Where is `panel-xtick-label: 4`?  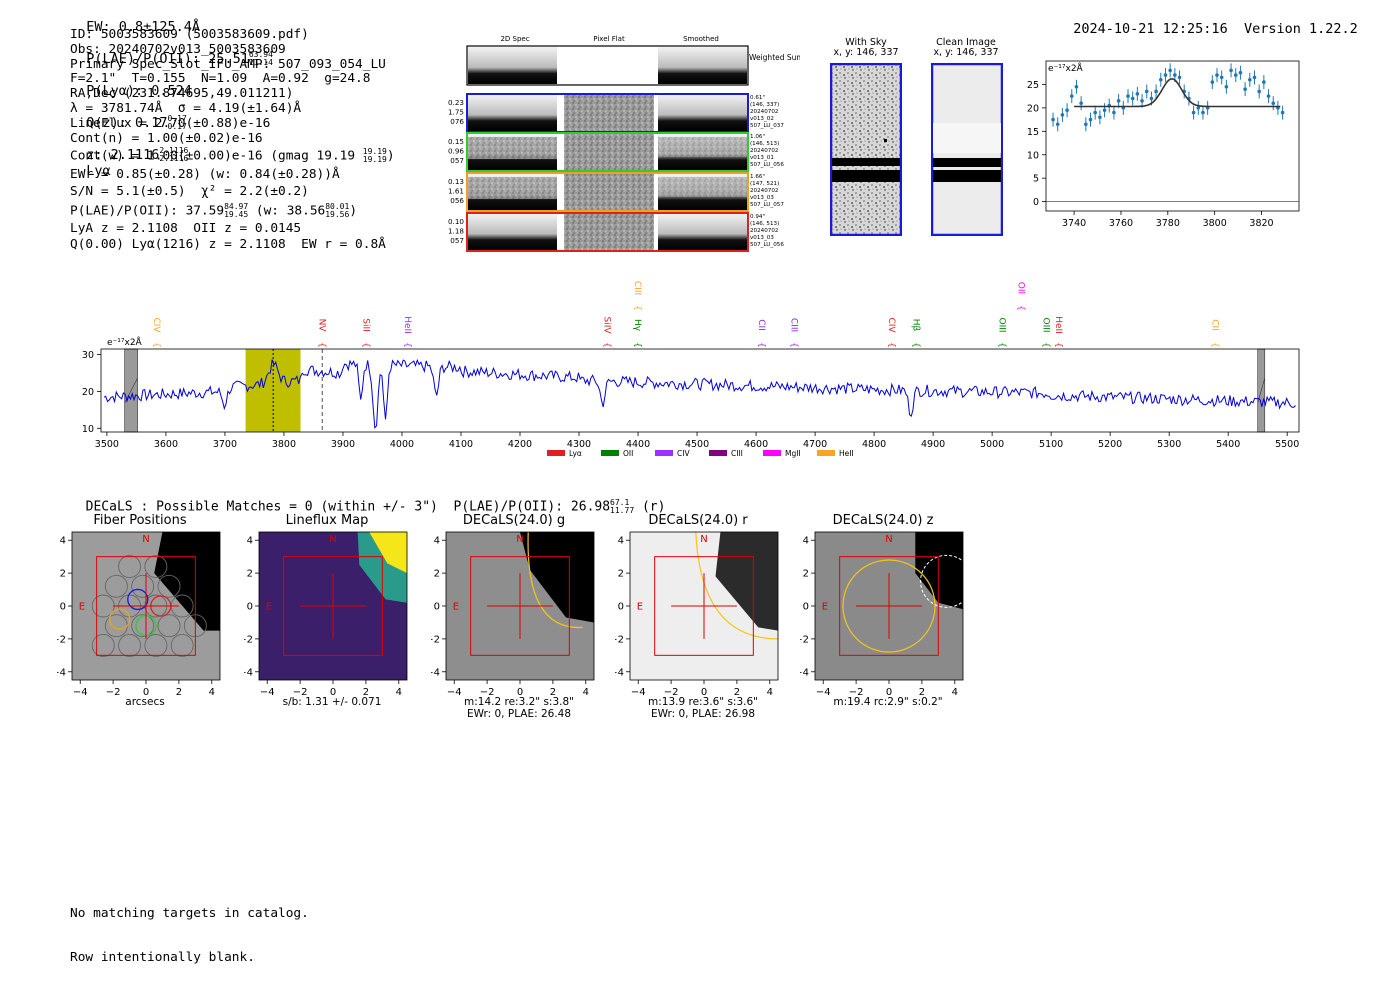 panel-xtick-label: 4 is located at coordinates (212, 692).